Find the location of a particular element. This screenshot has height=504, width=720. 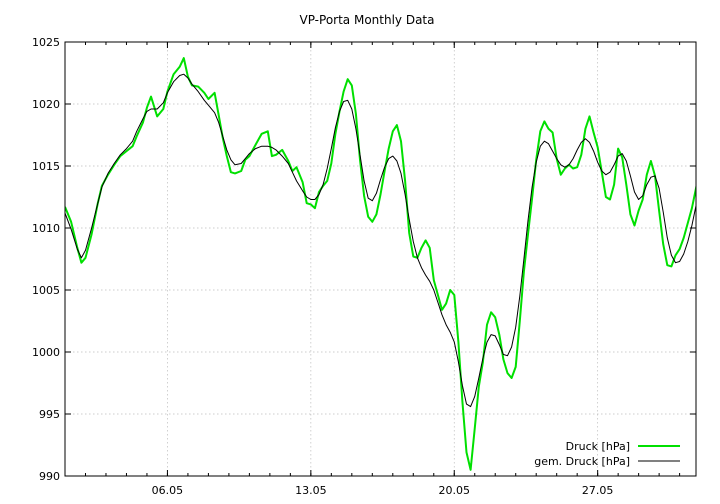

legend: Druck [hPa] gem. Druck [hPa] is located at coordinates (607, 454).